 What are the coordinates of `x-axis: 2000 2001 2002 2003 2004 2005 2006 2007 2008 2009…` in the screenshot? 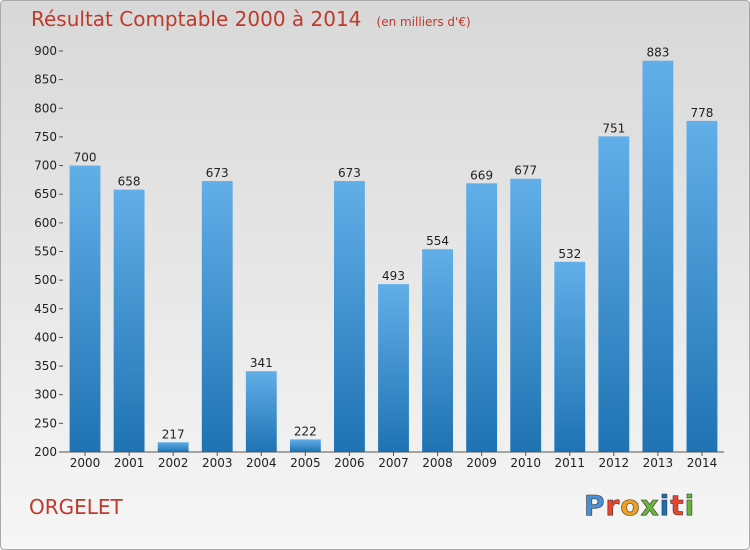 It's located at (393, 460).